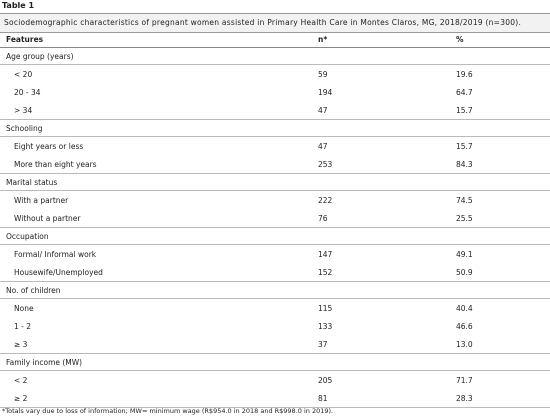  I want to click on group-label: Family income (MW), so click(44, 362).